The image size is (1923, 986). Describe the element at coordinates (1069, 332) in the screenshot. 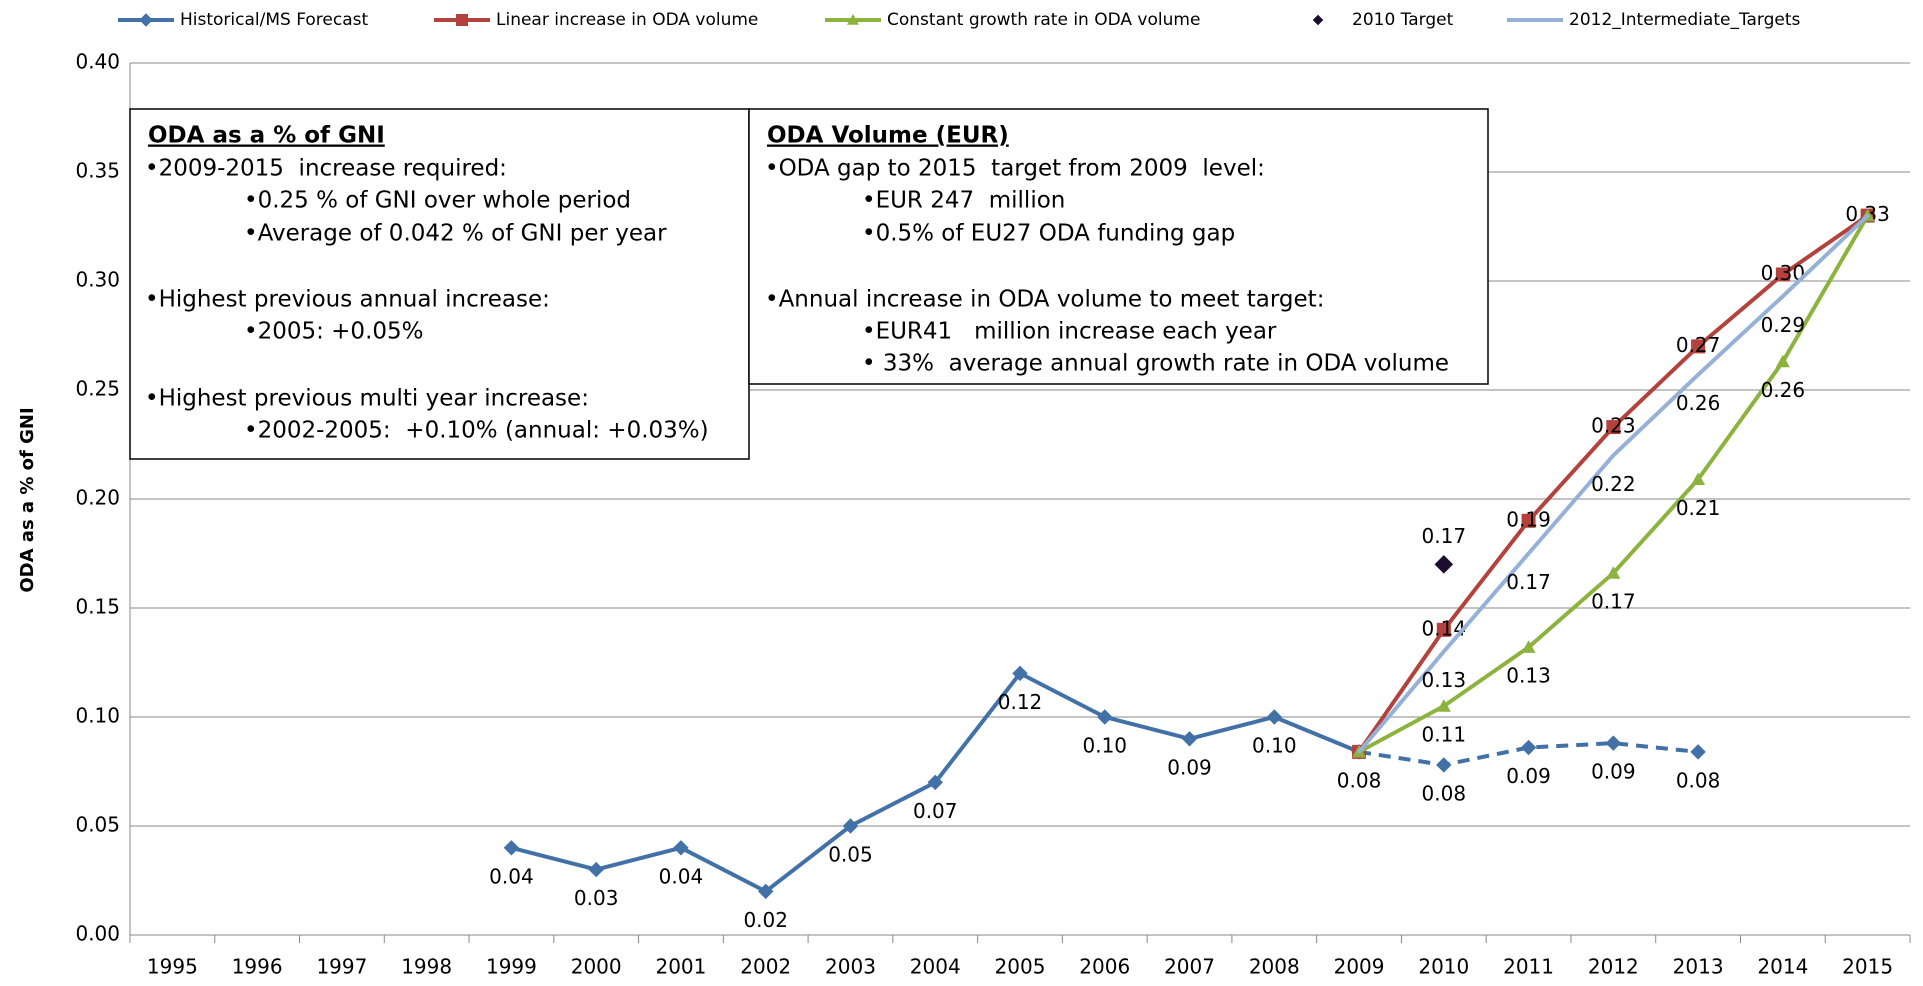

I see `box-line: •EUR41 million increase each year` at that location.